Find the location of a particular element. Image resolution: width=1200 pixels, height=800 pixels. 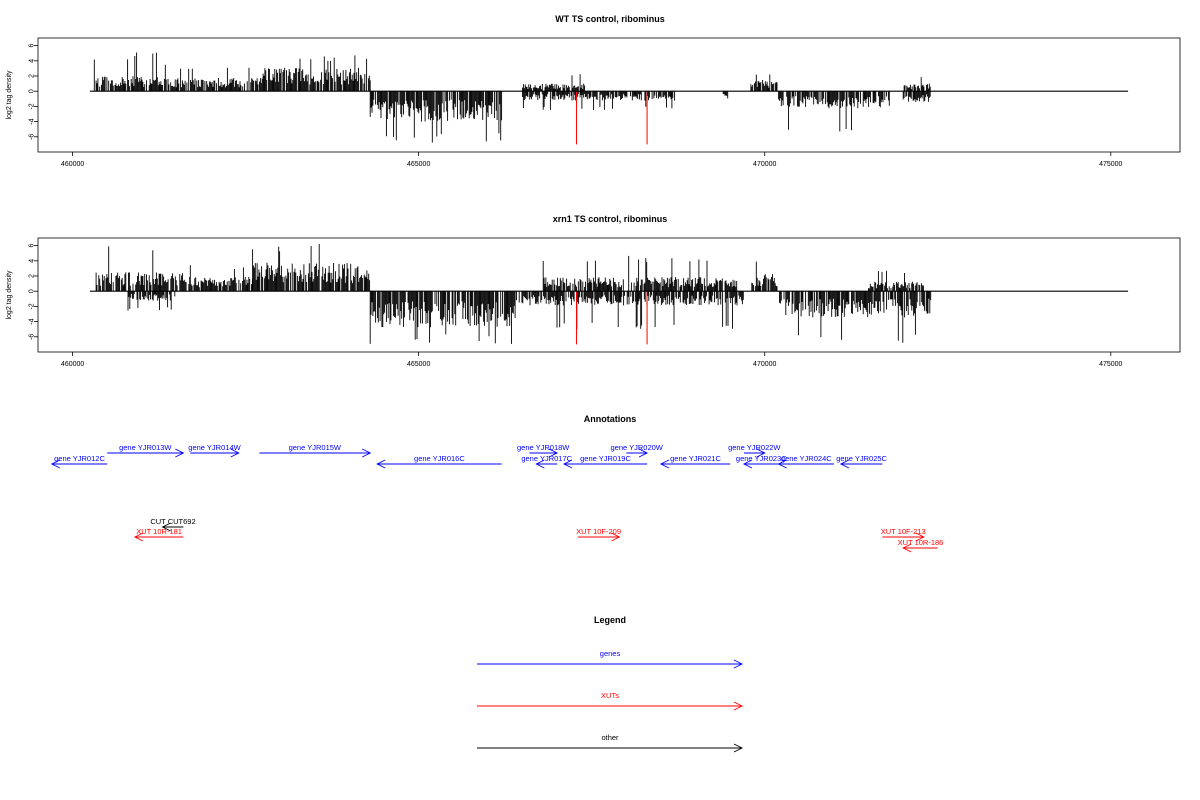

gene-label: gene YJR022W is located at coordinates (754, 447).